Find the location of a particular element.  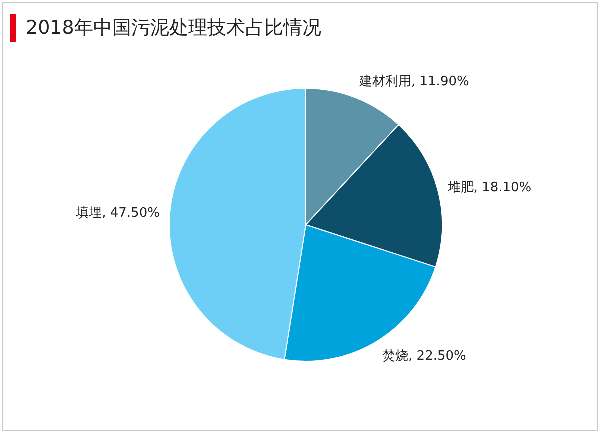

chart-title: 2018年中国污泥处理技术占比情况 is located at coordinates (174, 28).